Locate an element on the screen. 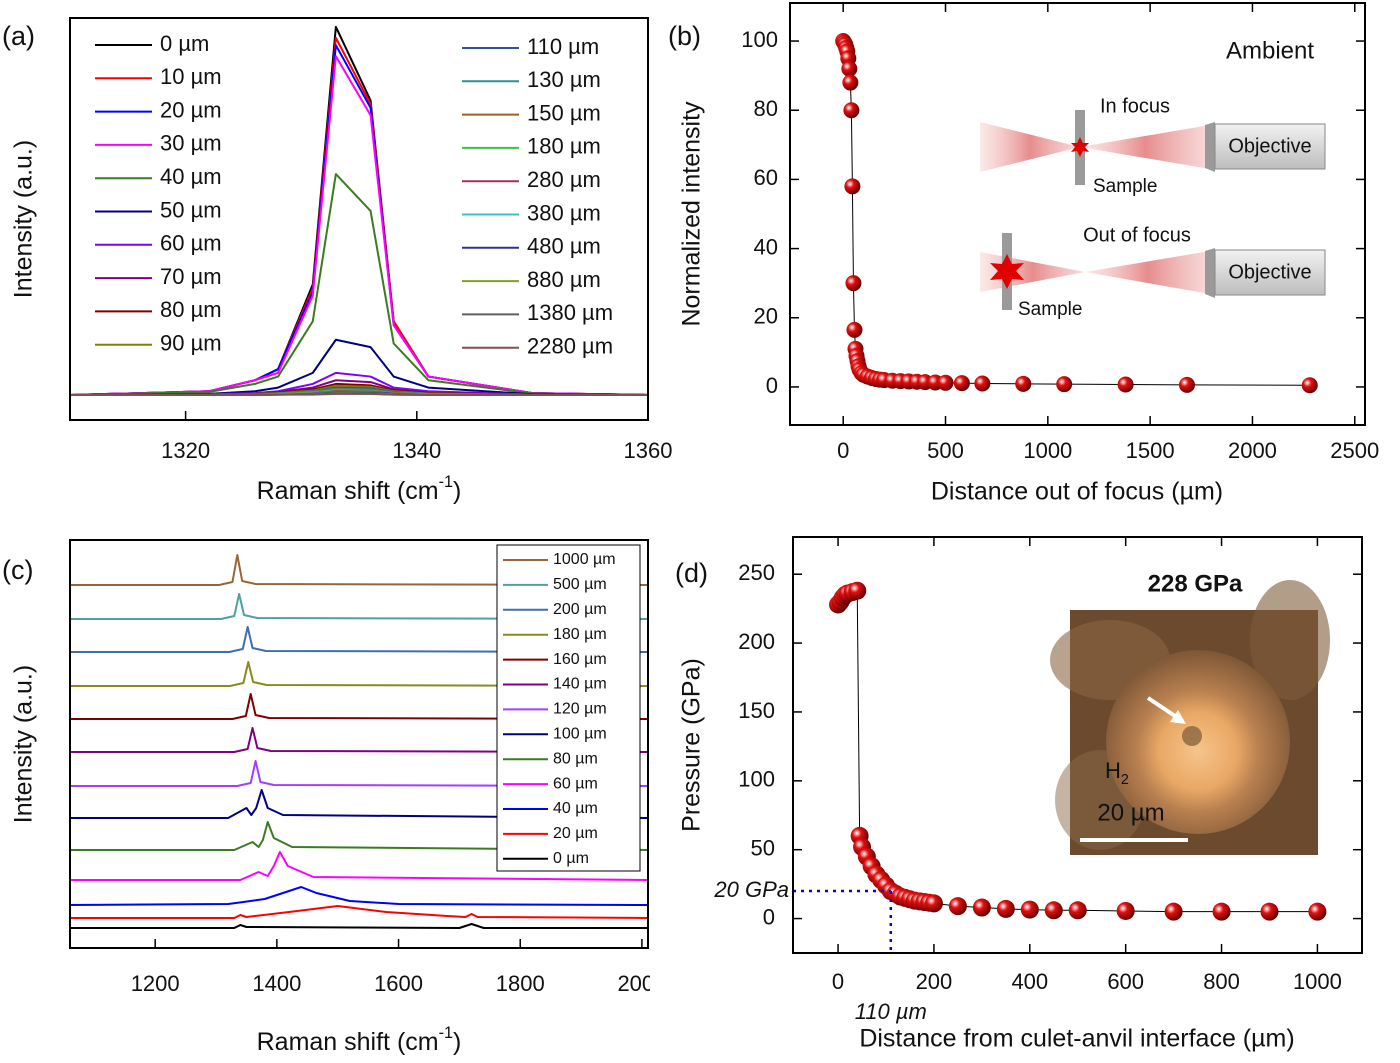 This screenshot has height=1063, width=1400. y-axis-label: Pressure (GPa) is located at coordinates (692, 745).